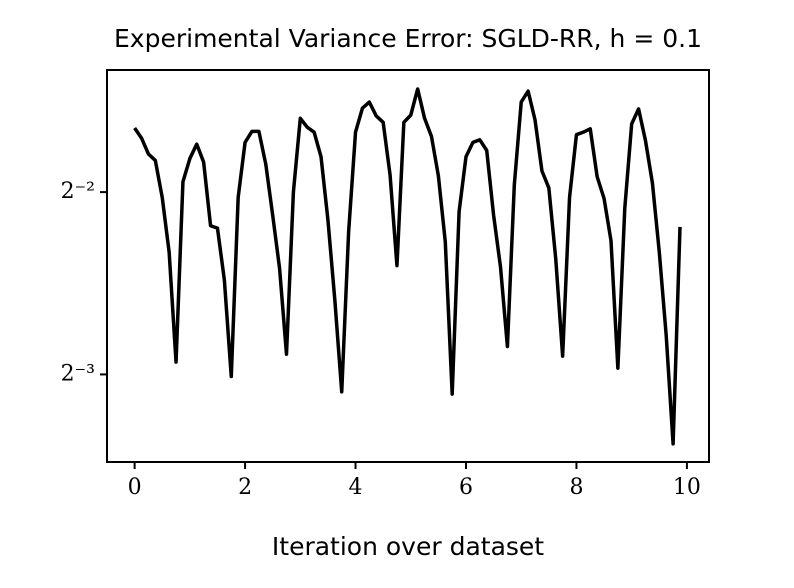  Describe the element at coordinates (356, 487) in the screenshot. I see `x-tick-label: 4` at that location.